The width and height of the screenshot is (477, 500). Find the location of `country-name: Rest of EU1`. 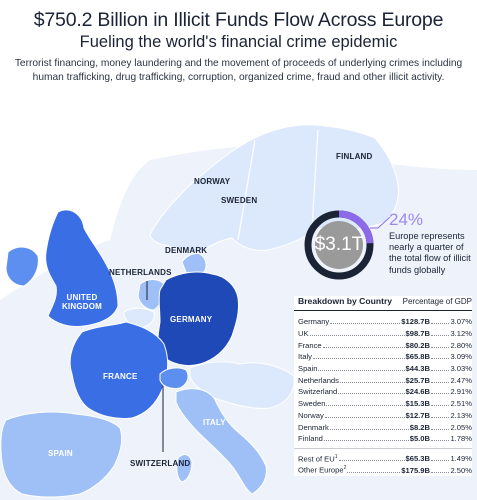

country-name: Rest of EU1 is located at coordinates (318, 459).